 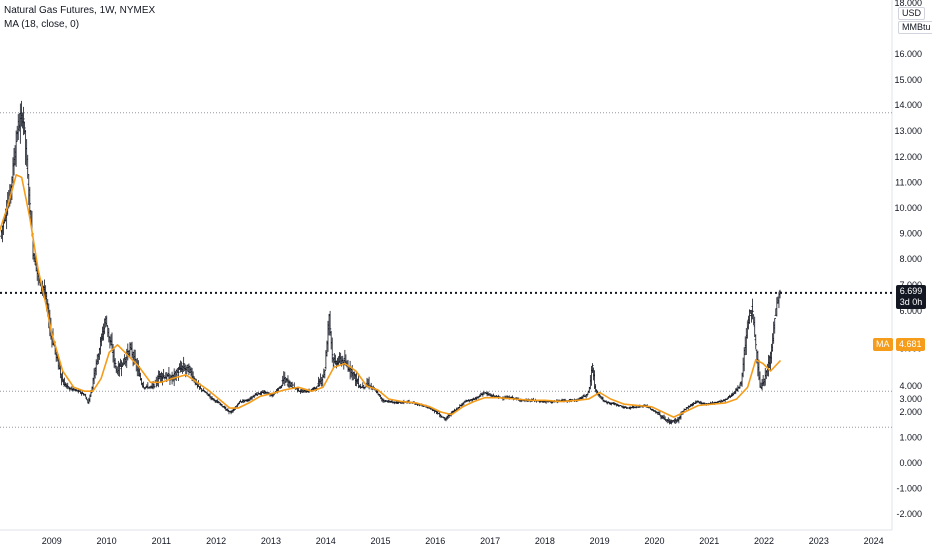 I want to click on y-tick-label: 14.000, so click(x=908, y=105).